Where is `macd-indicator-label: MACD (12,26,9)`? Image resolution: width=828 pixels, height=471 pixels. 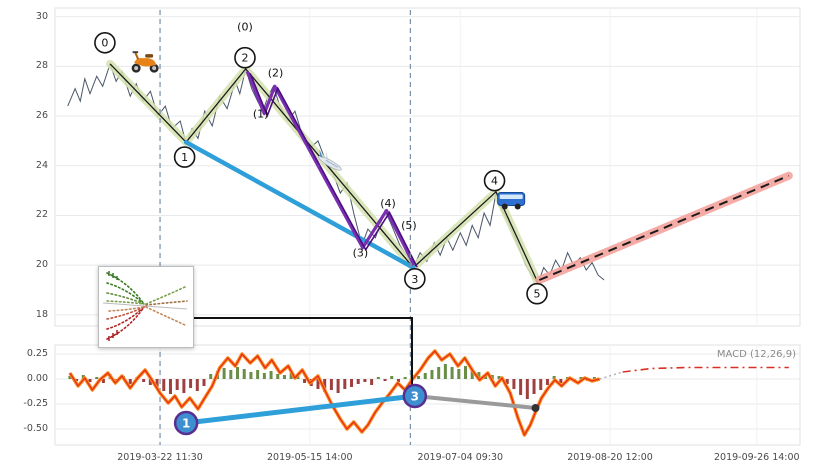 macd-indicator-label: MACD (12,26,9) is located at coordinates (756, 354).